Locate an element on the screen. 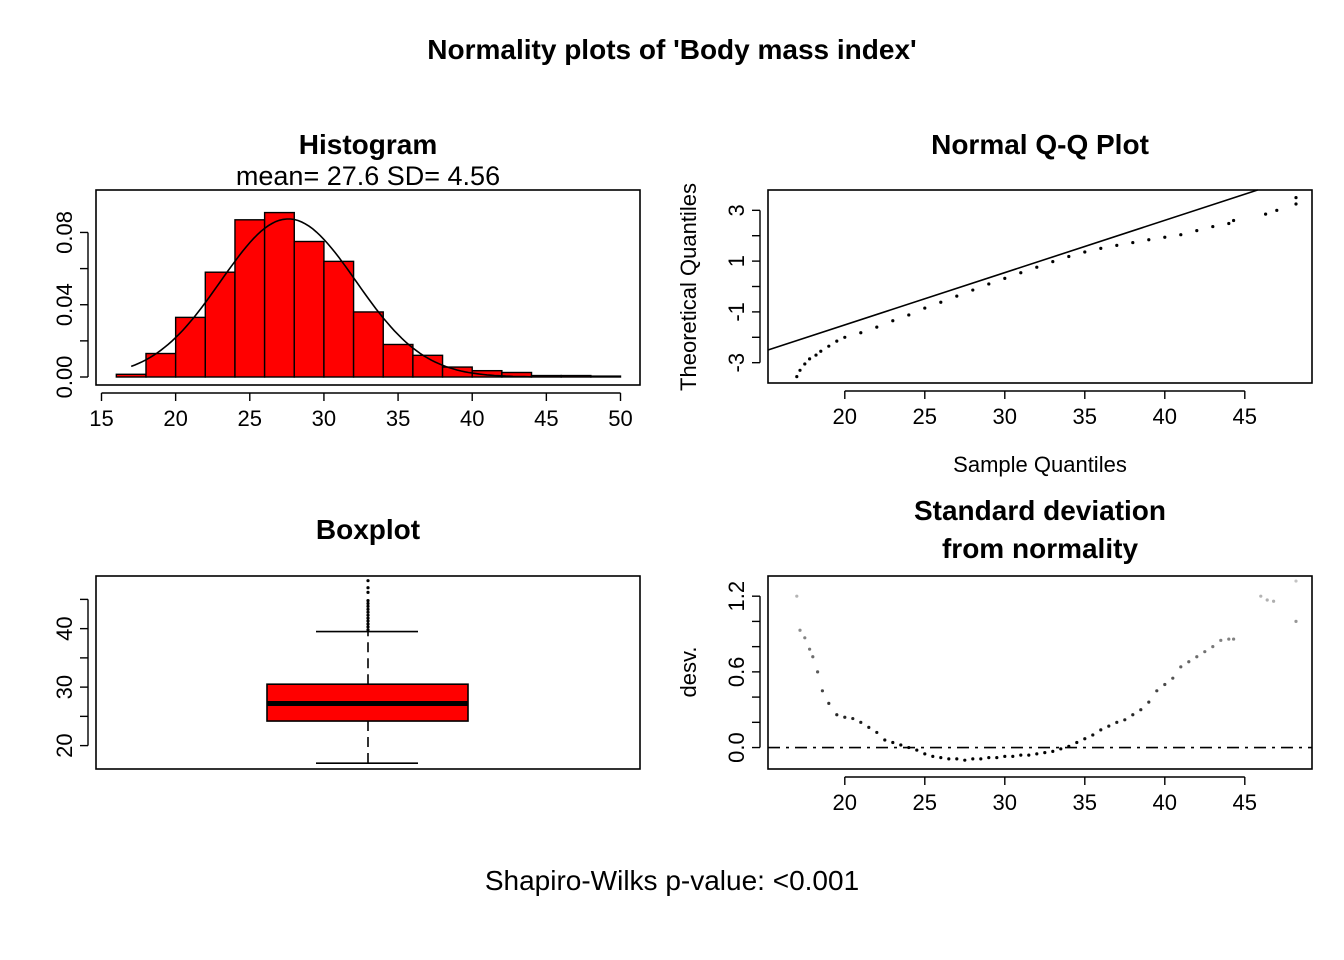 This screenshot has height=960, width=1344. histogram-x-tick-label: 30 is located at coordinates (324, 418).